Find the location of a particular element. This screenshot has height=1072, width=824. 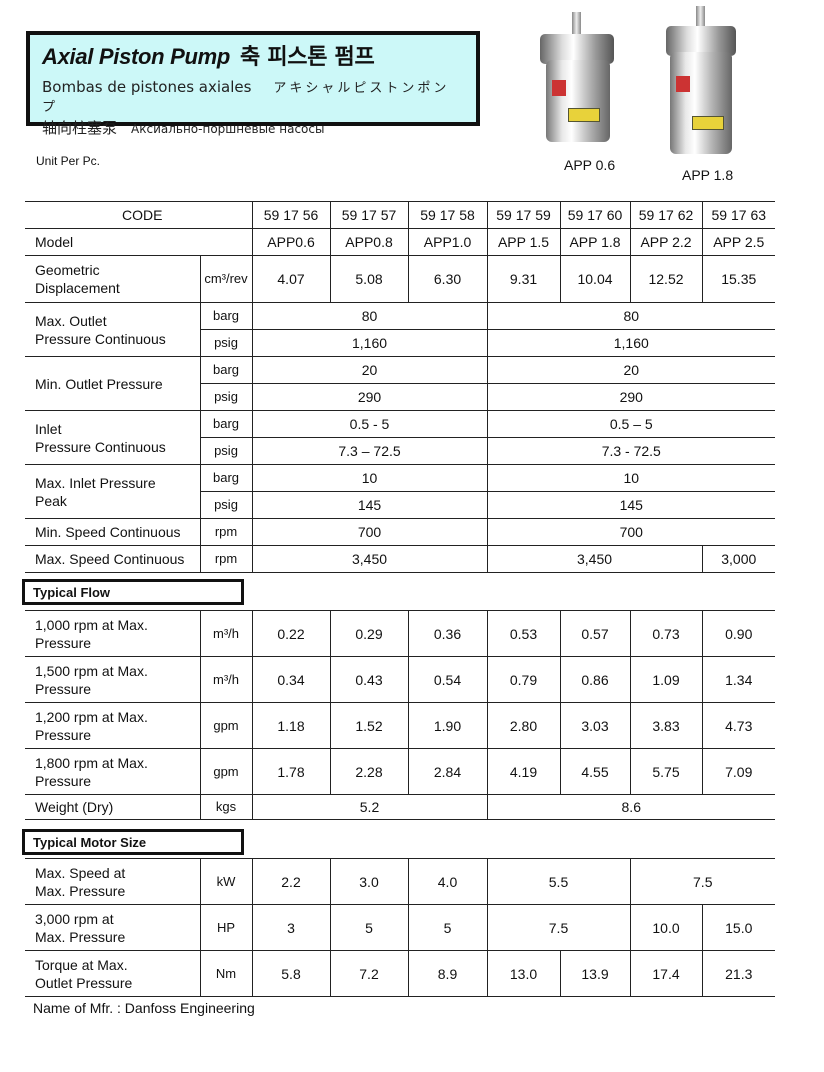

table-cell: 0.5 – 5 is located at coordinates (631, 424).